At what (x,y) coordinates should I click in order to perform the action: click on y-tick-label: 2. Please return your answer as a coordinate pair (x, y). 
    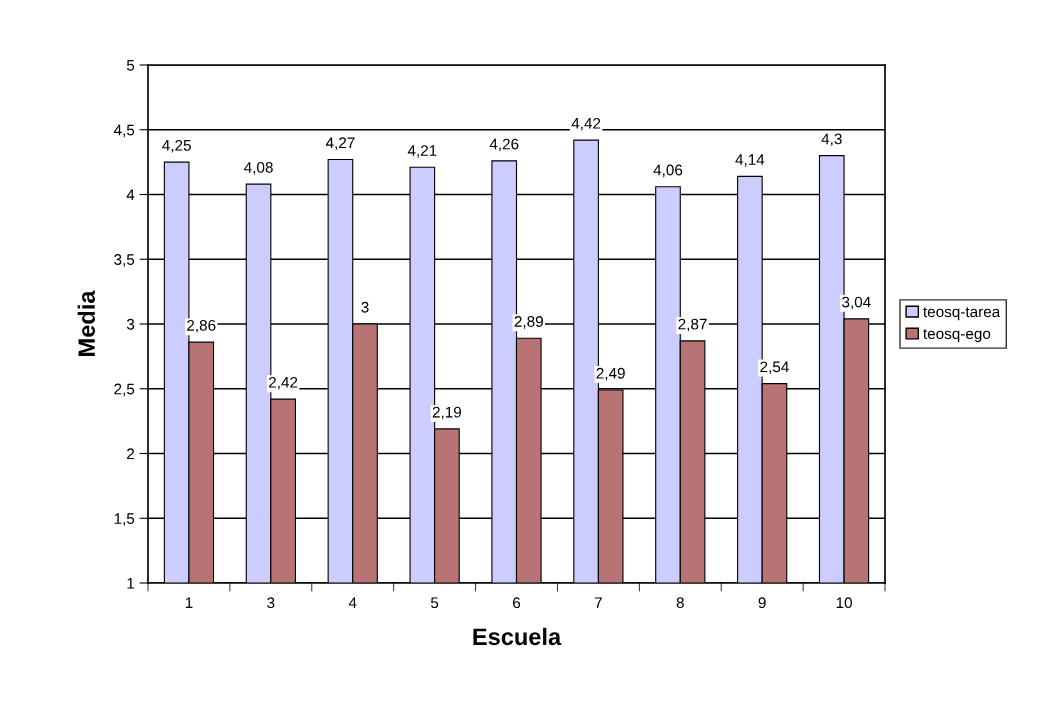
    Looking at the image, I should click on (131, 454).